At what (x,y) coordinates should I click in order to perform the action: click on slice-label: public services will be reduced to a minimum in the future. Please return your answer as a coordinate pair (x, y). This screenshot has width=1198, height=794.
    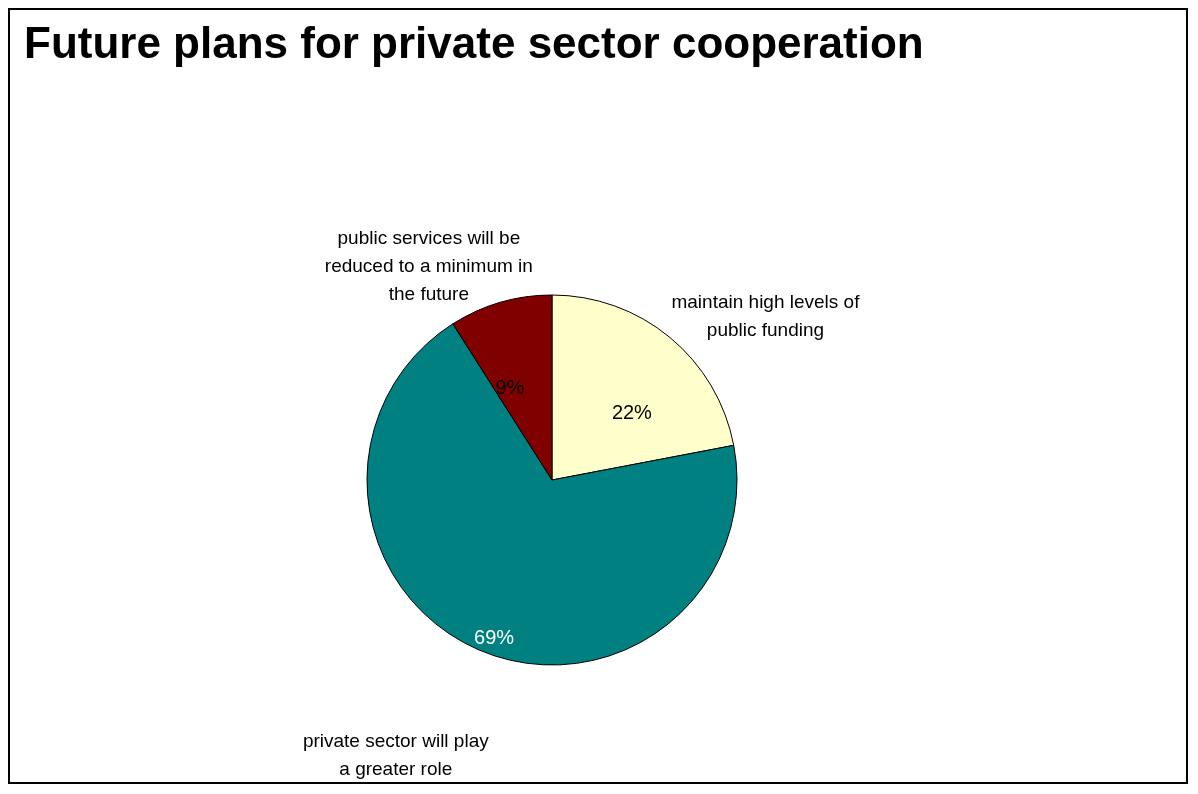
    Looking at the image, I should click on (428, 265).